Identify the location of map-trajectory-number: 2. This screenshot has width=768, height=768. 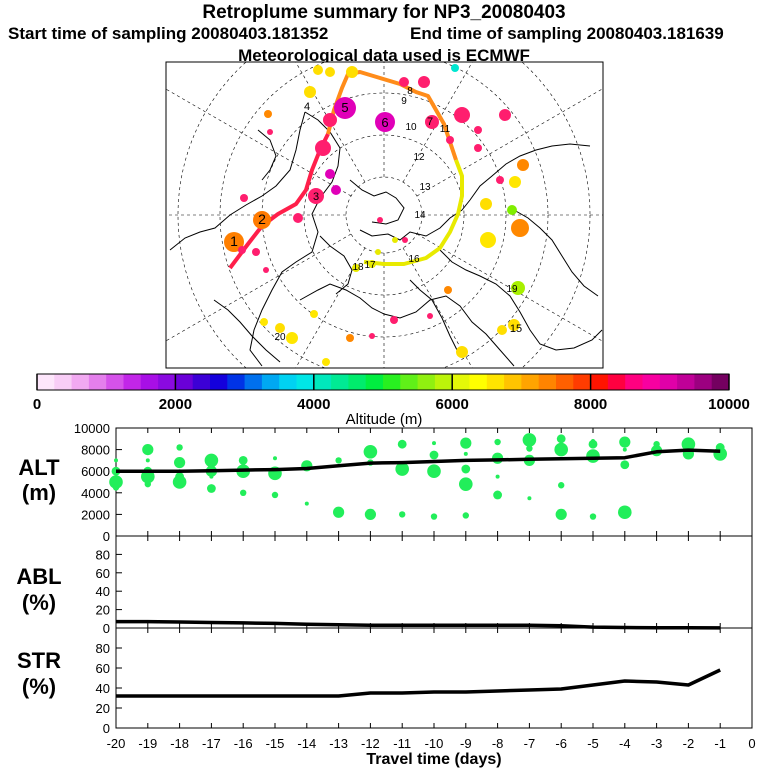
(262, 219).